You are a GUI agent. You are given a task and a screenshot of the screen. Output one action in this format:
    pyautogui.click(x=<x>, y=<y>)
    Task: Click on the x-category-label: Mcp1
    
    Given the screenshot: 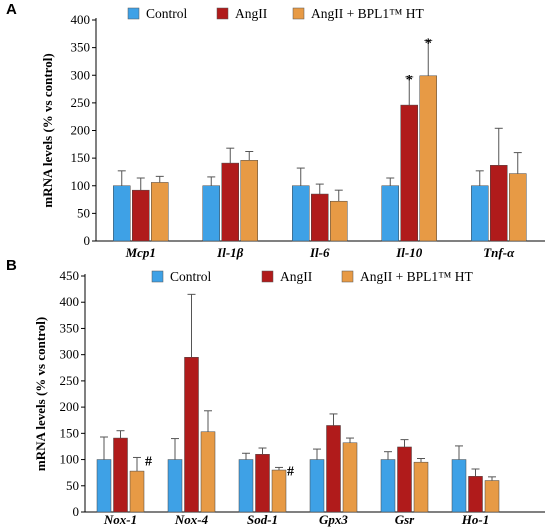 What is the action you would take?
    pyautogui.click(x=140, y=252)
    